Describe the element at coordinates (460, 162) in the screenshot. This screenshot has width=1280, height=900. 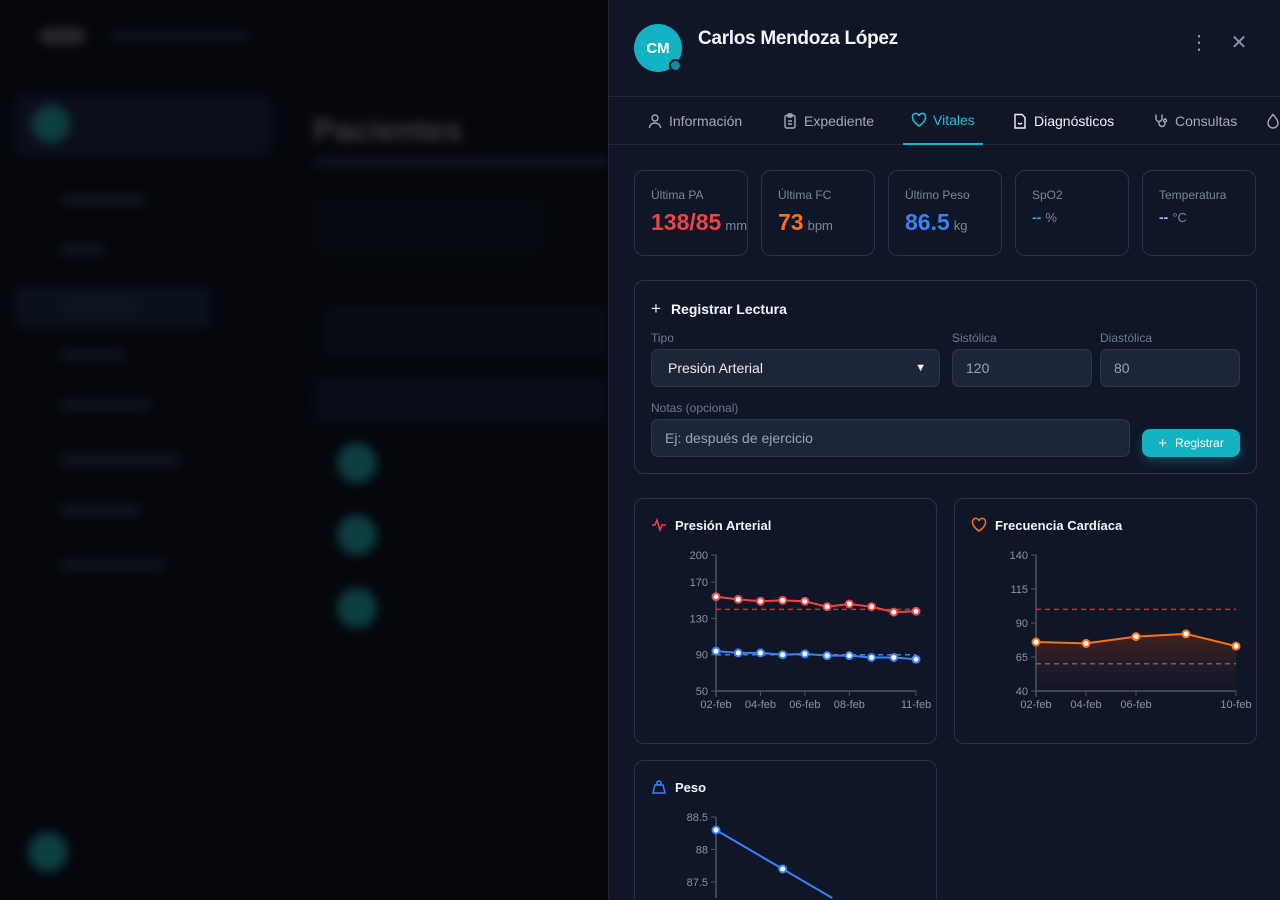
I see `subtitle-blurred` at that location.